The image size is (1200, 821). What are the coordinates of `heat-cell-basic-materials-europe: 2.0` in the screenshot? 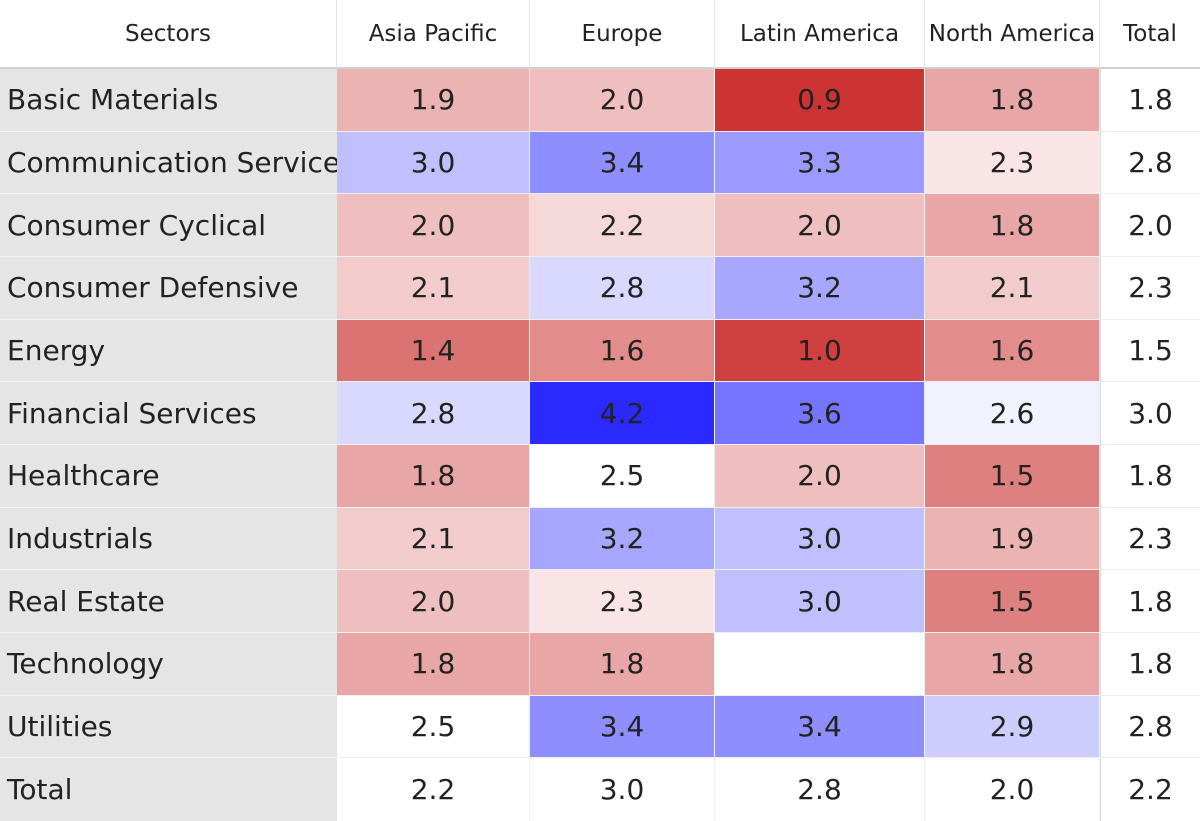 It's located at (622, 100).